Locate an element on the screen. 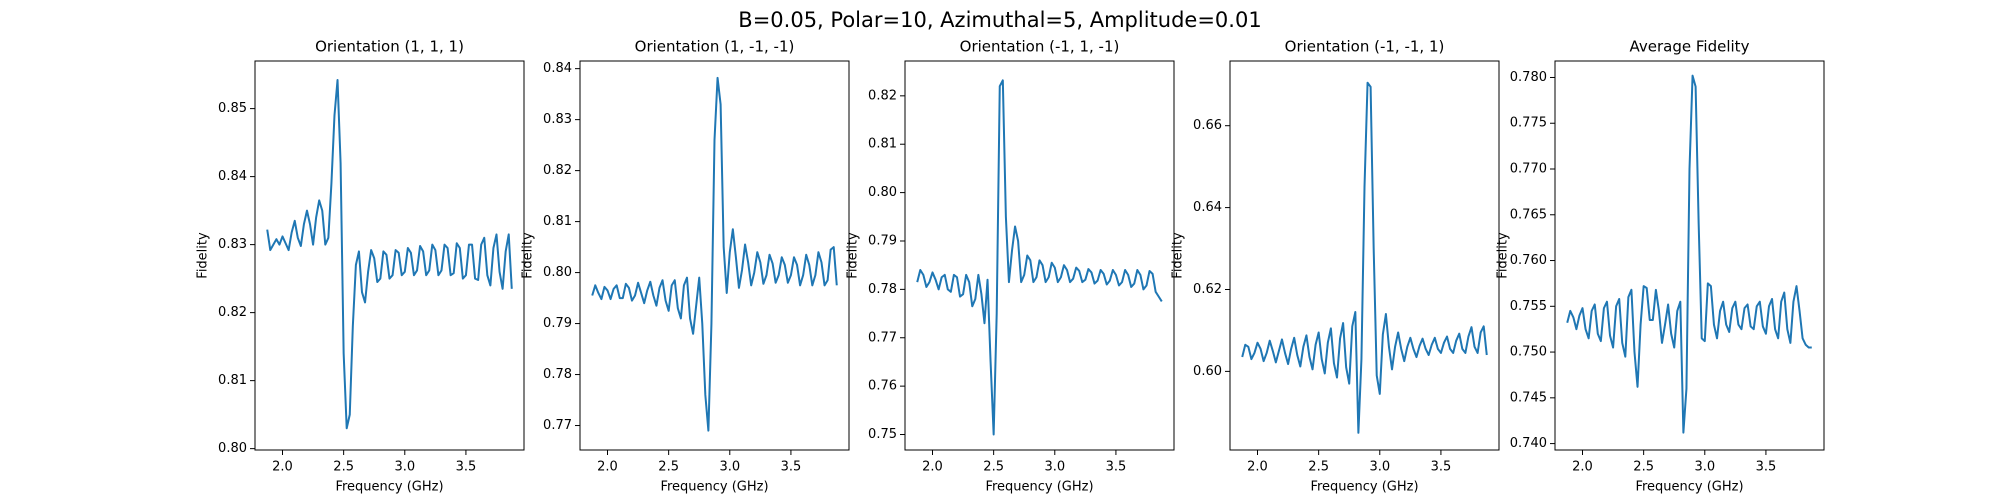 This screenshot has width=2000, height=500. y-tick-label: 0.760 is located at coordinates (1528, 260).